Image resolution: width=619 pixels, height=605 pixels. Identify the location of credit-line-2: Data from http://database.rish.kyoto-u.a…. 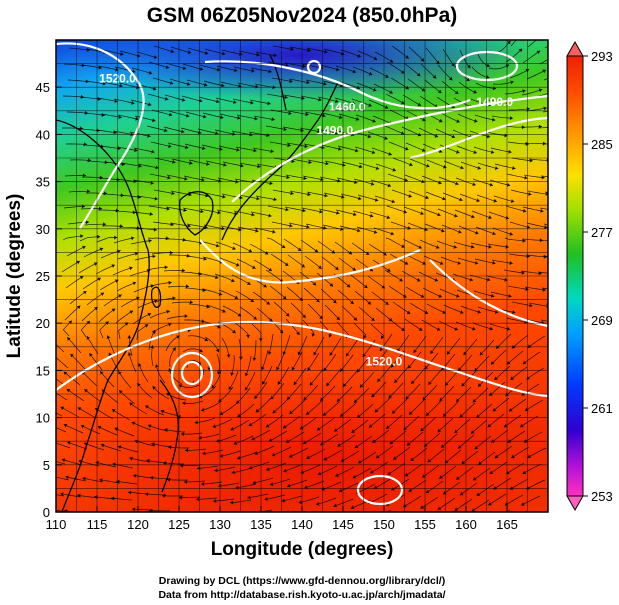
(301, 595).